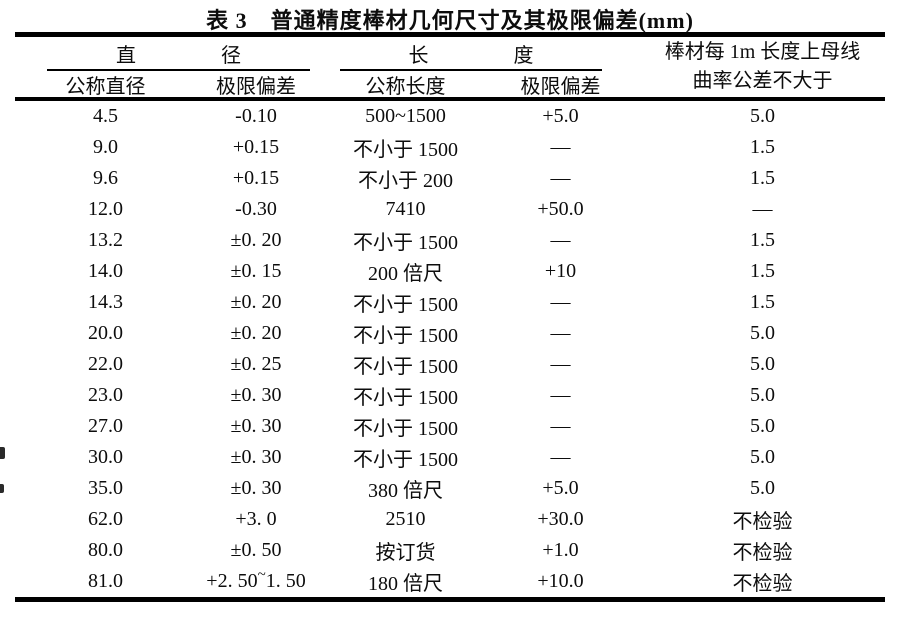 The width and height of the screenshot is (900, 618). I want to click on table-cell: 81.0, so click(105, 581).